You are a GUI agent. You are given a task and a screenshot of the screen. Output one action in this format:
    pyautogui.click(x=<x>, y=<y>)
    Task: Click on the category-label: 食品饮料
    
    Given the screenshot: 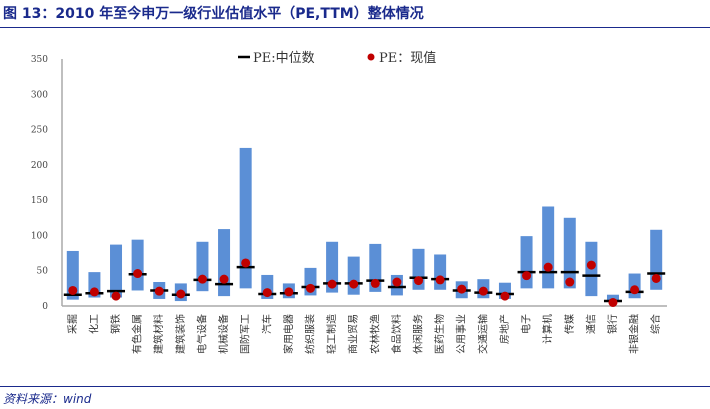 What is the action you would take?
    pyautogui.click(x=396, y=334)
    